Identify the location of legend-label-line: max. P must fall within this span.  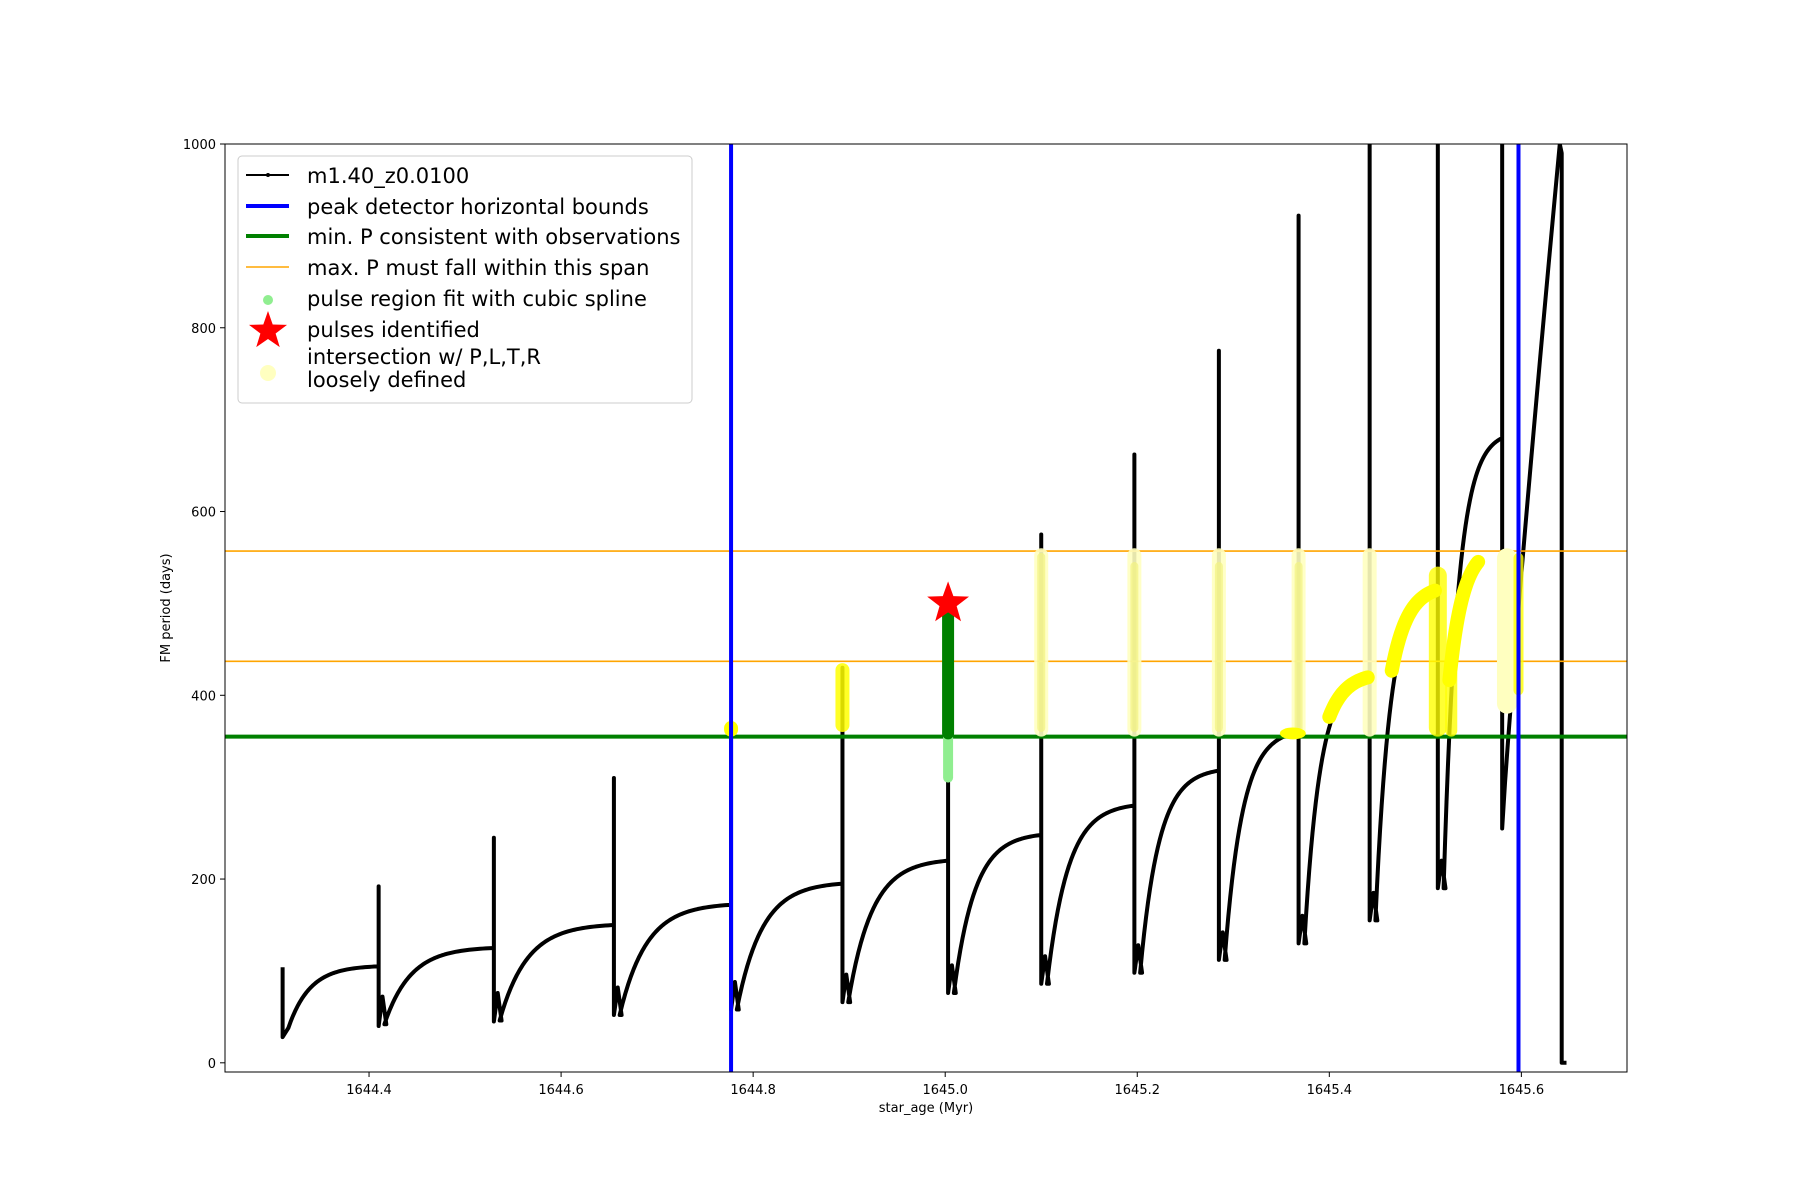
(478, 268).